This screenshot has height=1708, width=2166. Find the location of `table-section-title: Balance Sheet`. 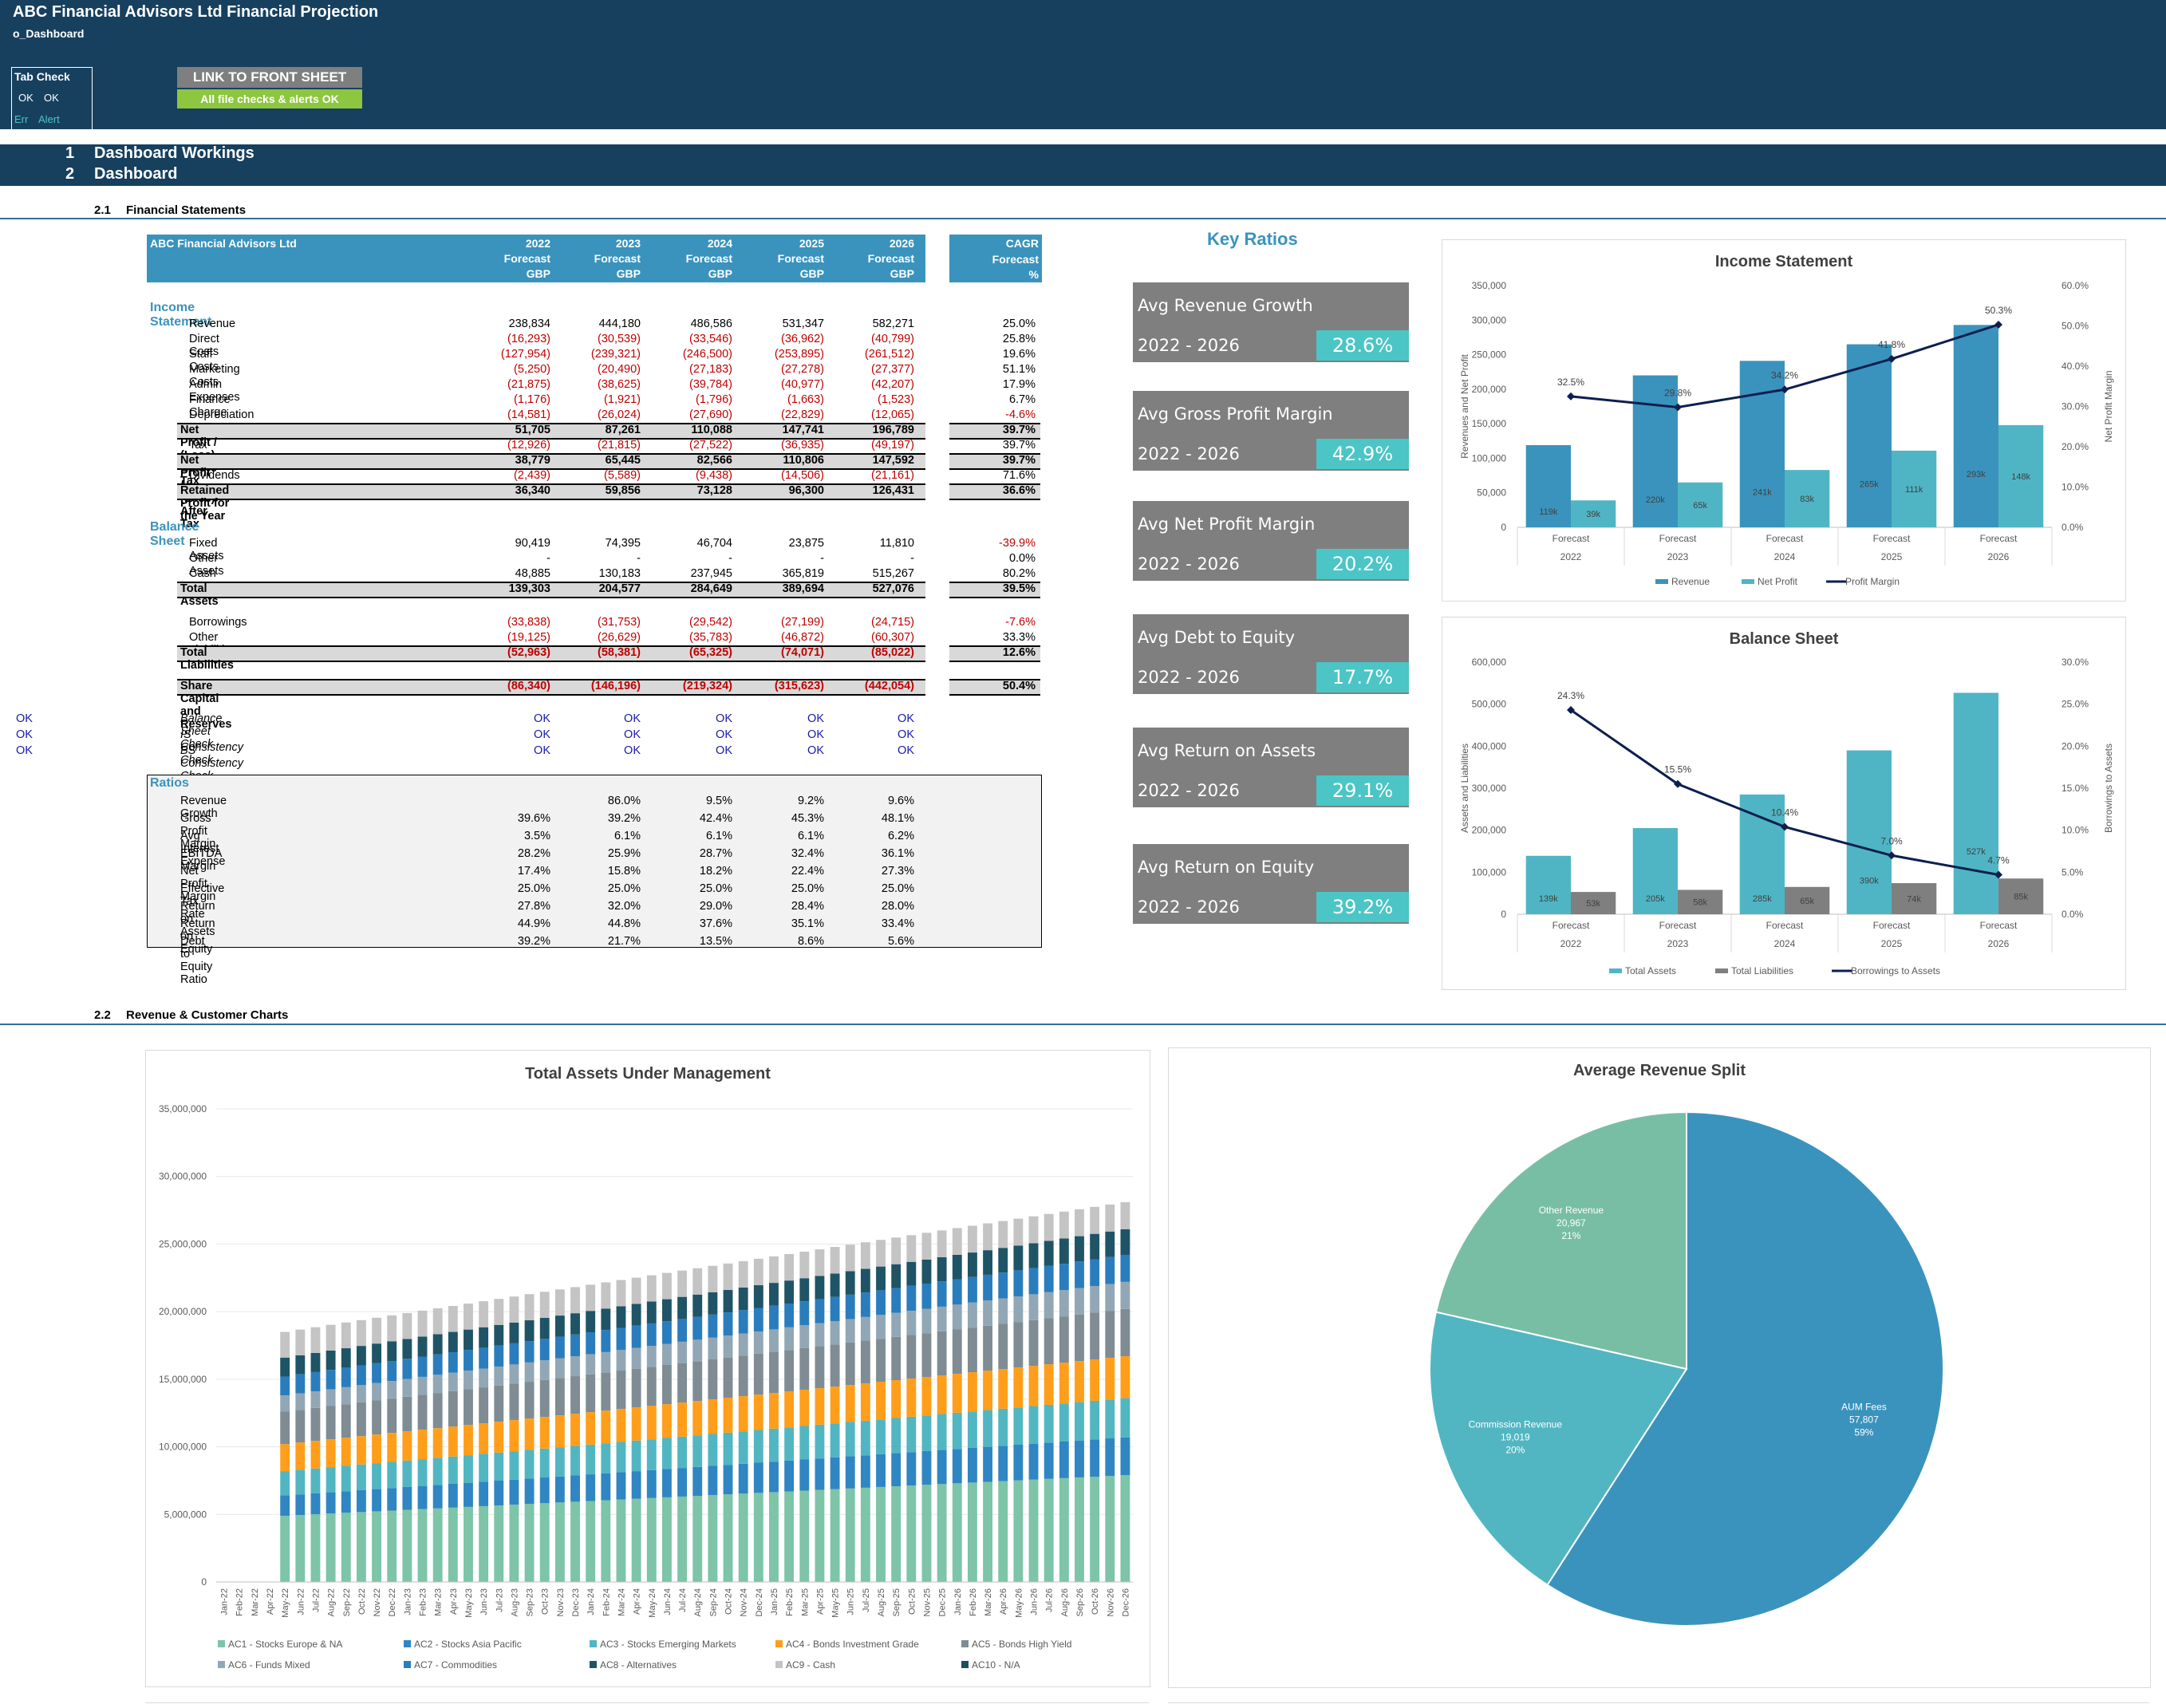

table-section-title: Balance Sheet is located at coordinates (174, 534).